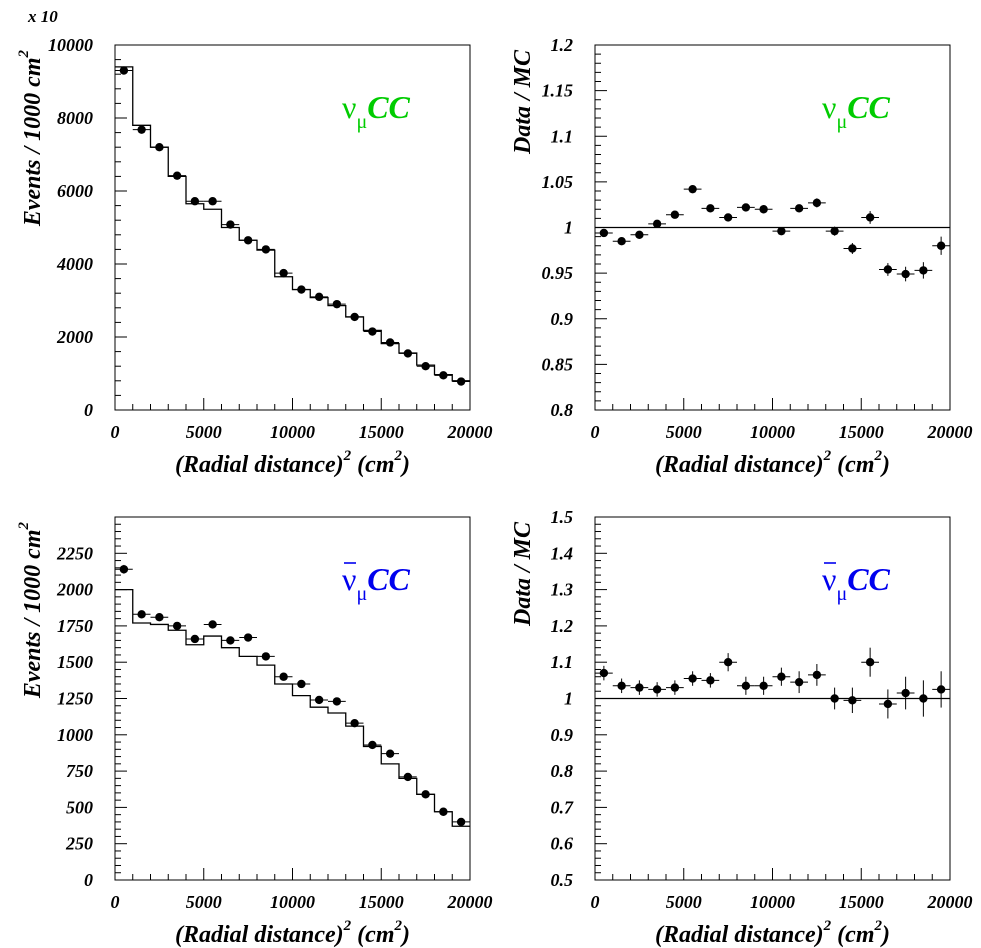  I want to click on y-tick-label: 1.4, so click(562, 553).